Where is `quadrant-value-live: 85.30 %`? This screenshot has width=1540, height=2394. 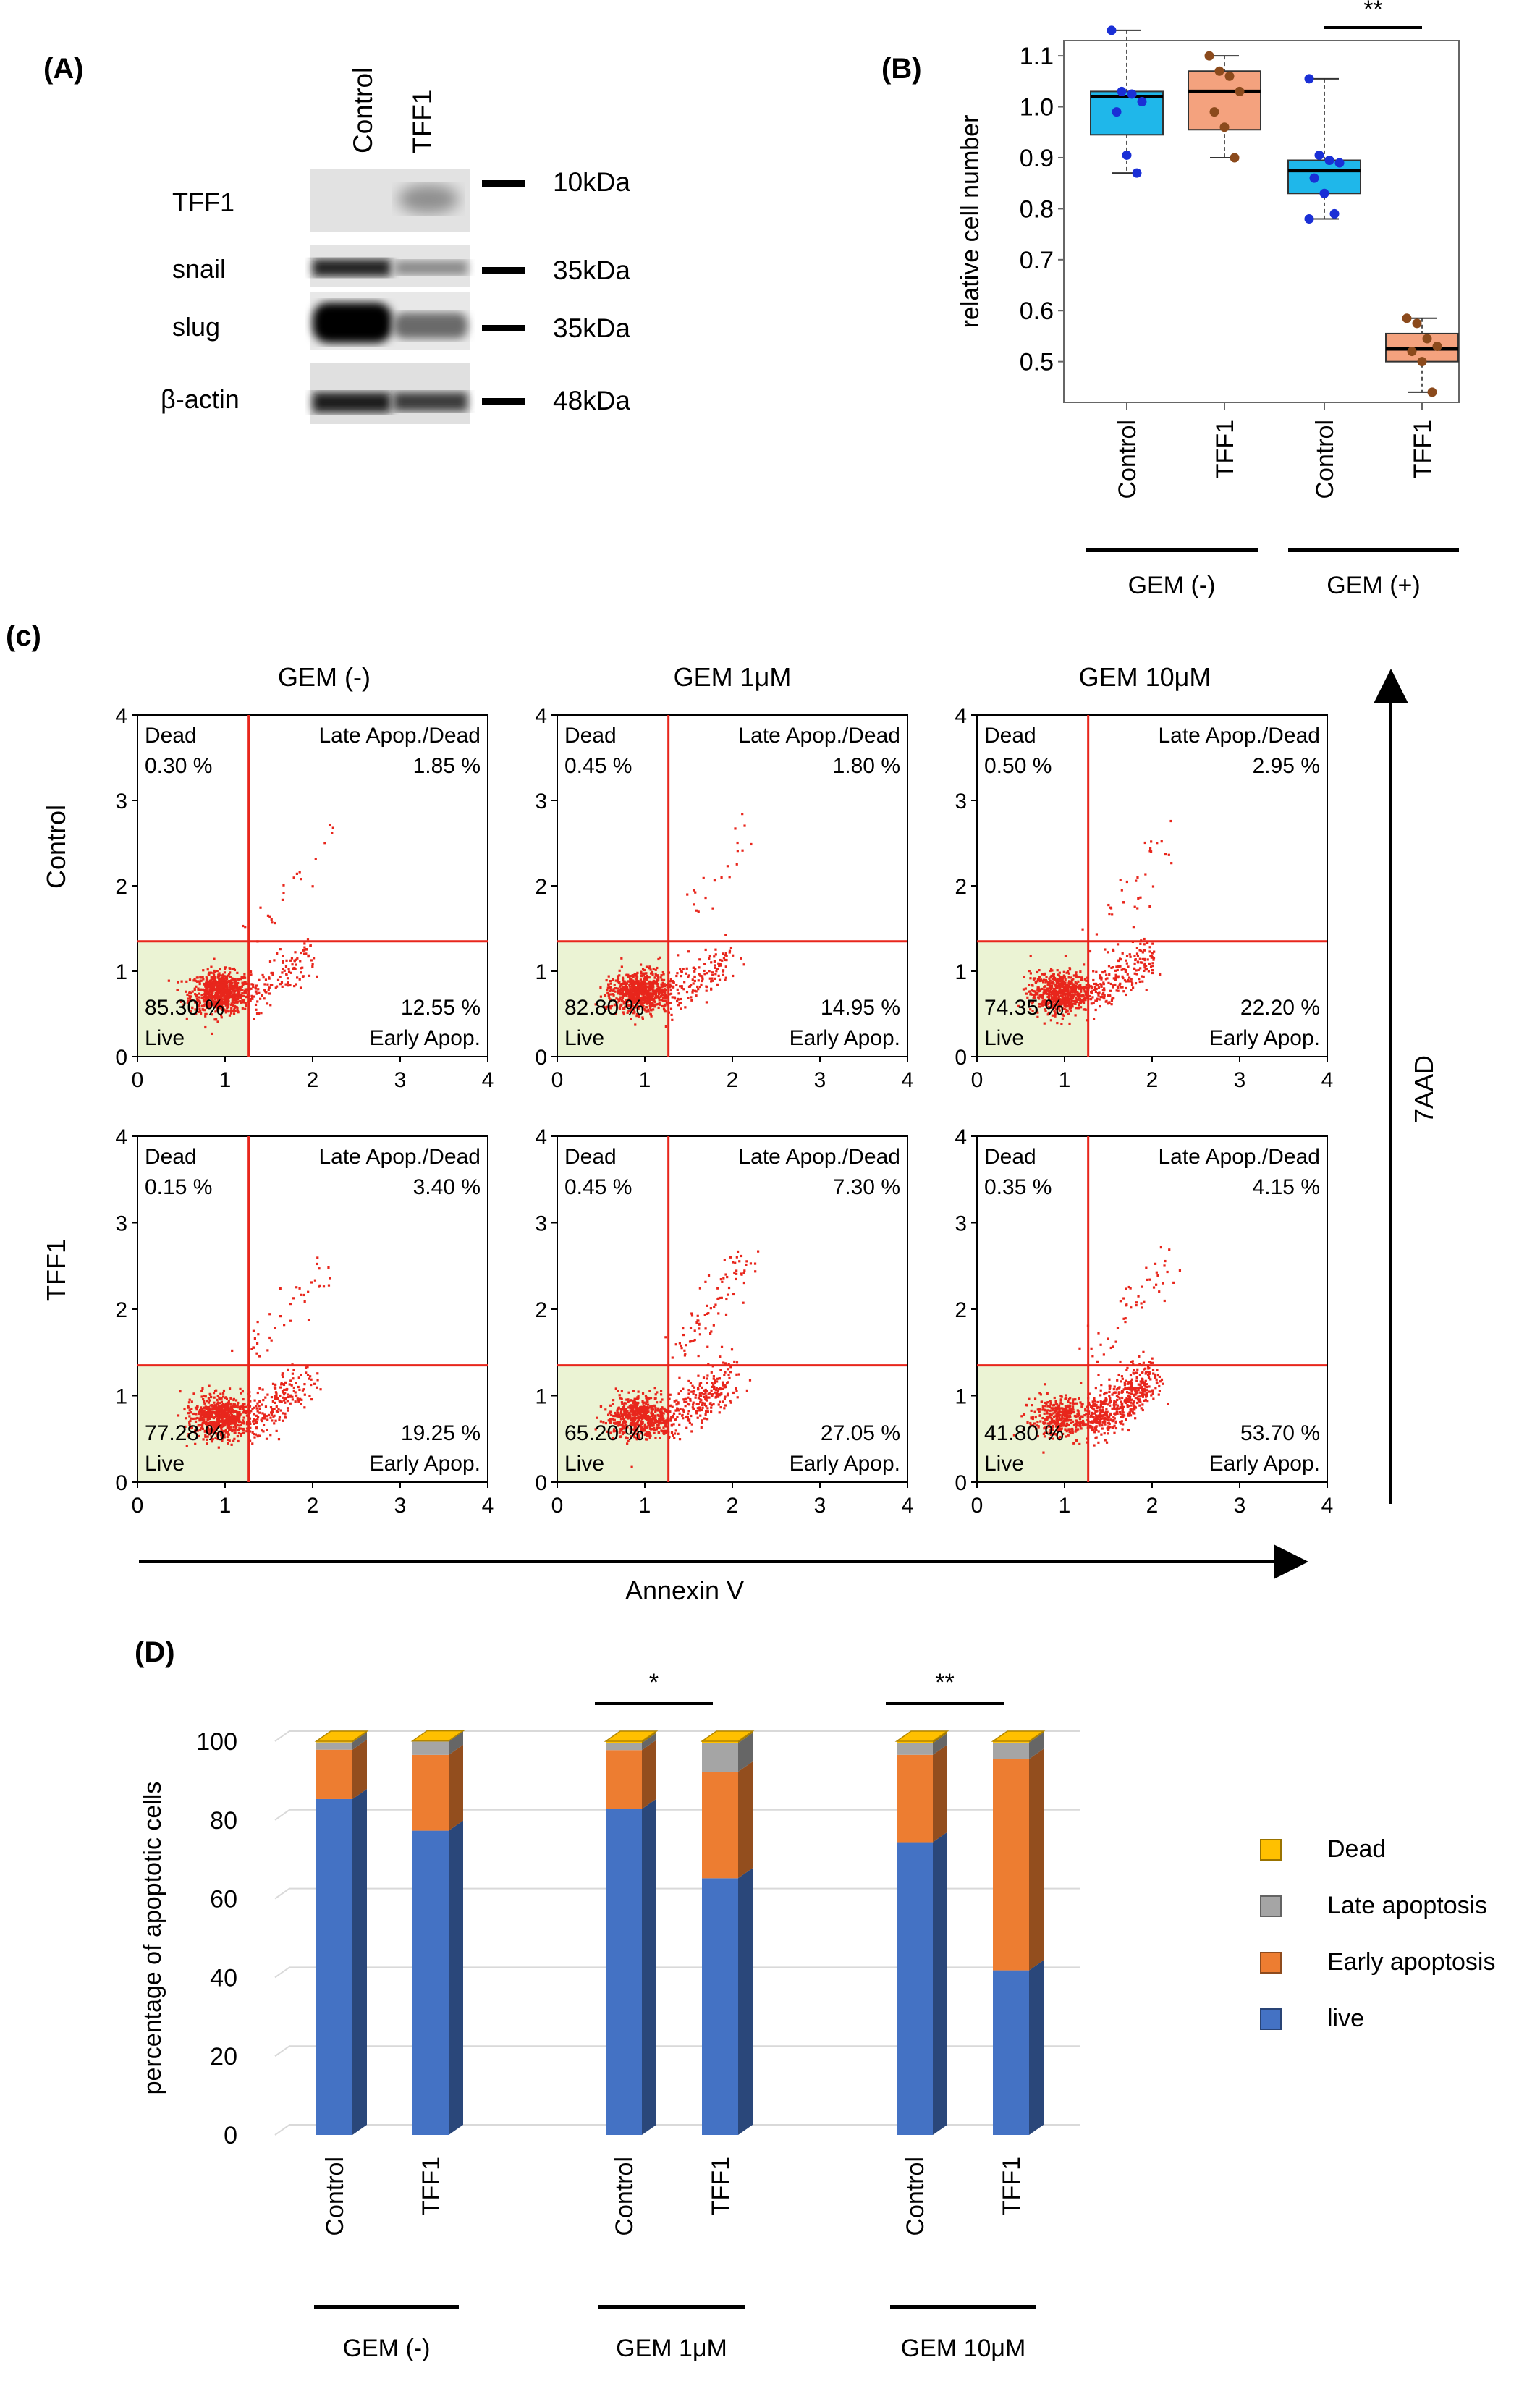
quadrant-value-live: 85.30 % is located at coordinates (184, 1008).